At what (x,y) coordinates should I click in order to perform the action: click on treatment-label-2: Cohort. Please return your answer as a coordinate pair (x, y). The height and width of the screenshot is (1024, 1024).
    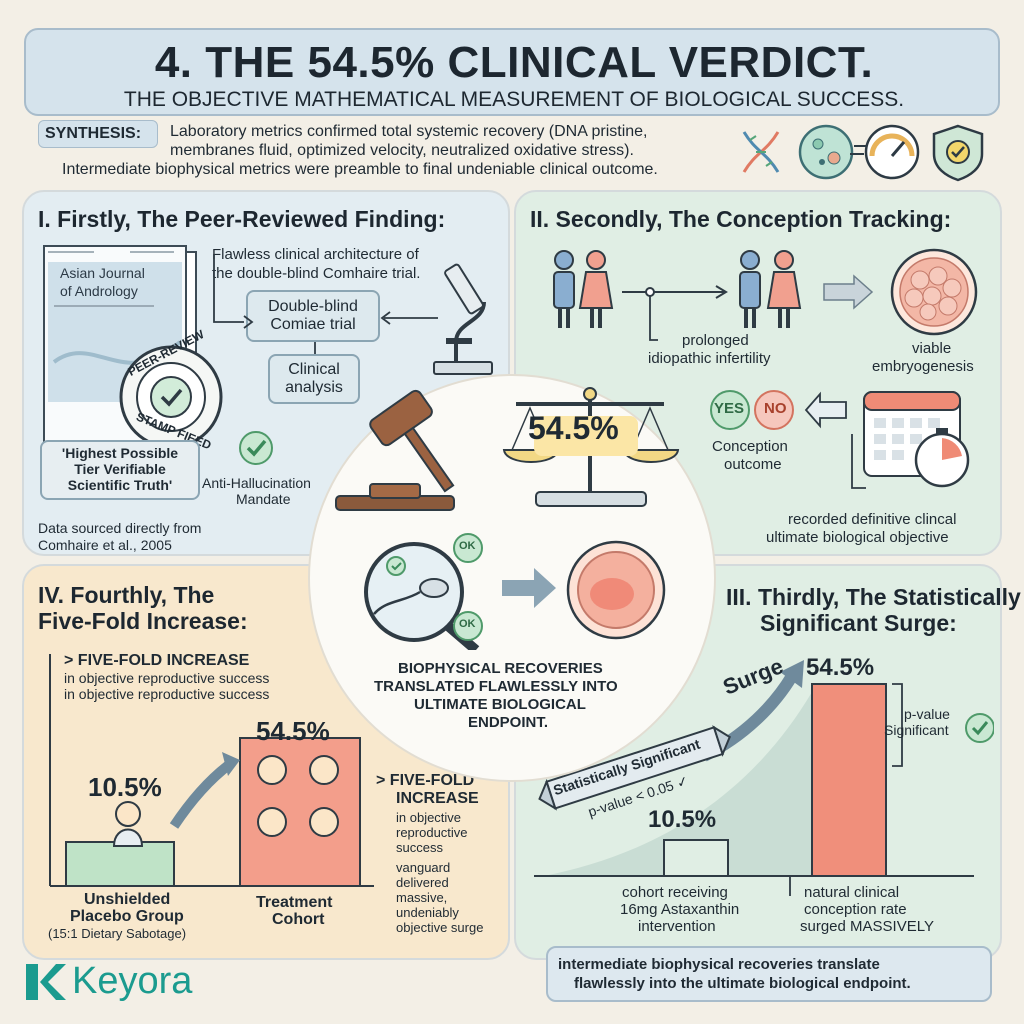
    Looking at the image, I should click on (298, 919).